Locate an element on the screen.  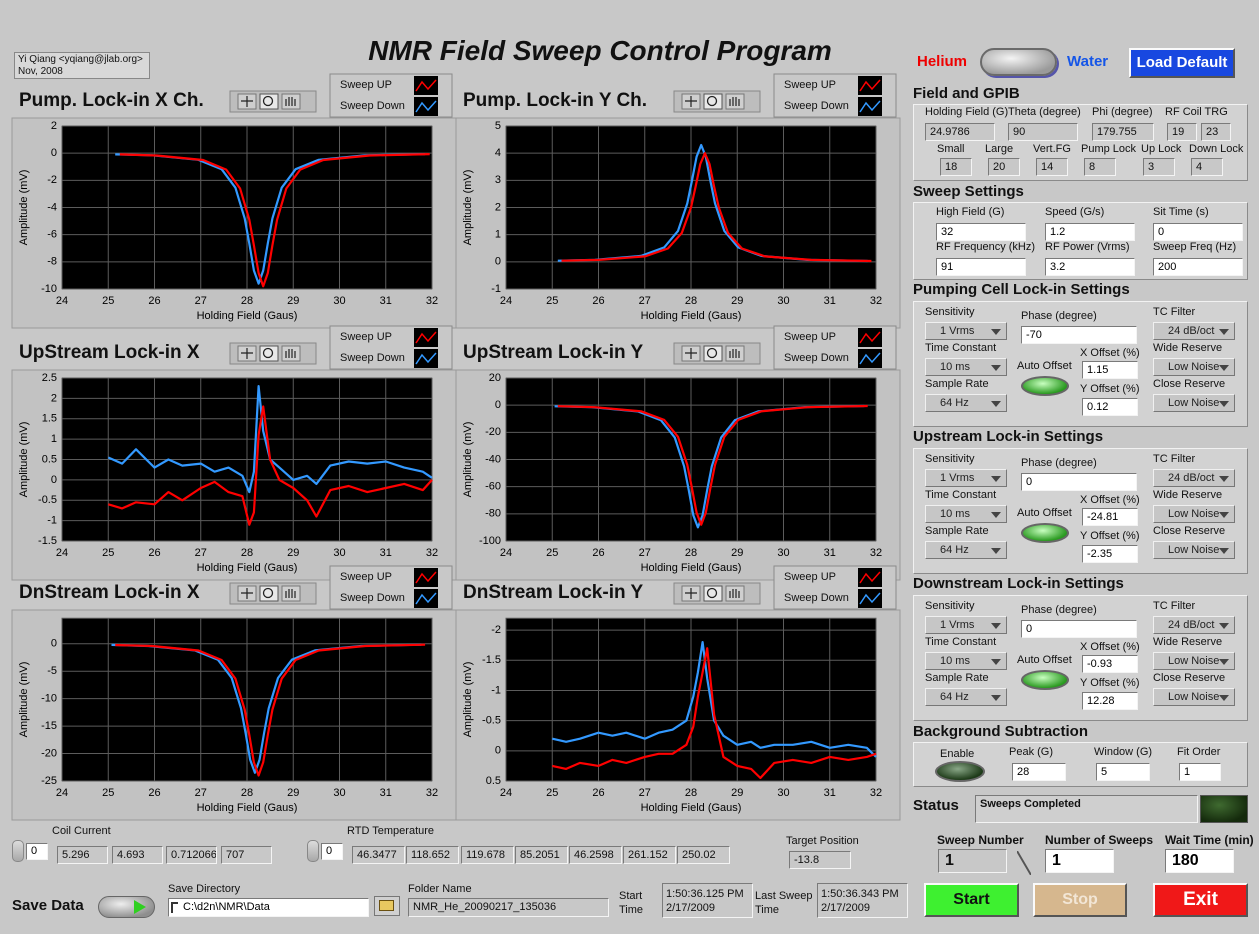
field-label: Start Time is located at coordinates (631, 903).